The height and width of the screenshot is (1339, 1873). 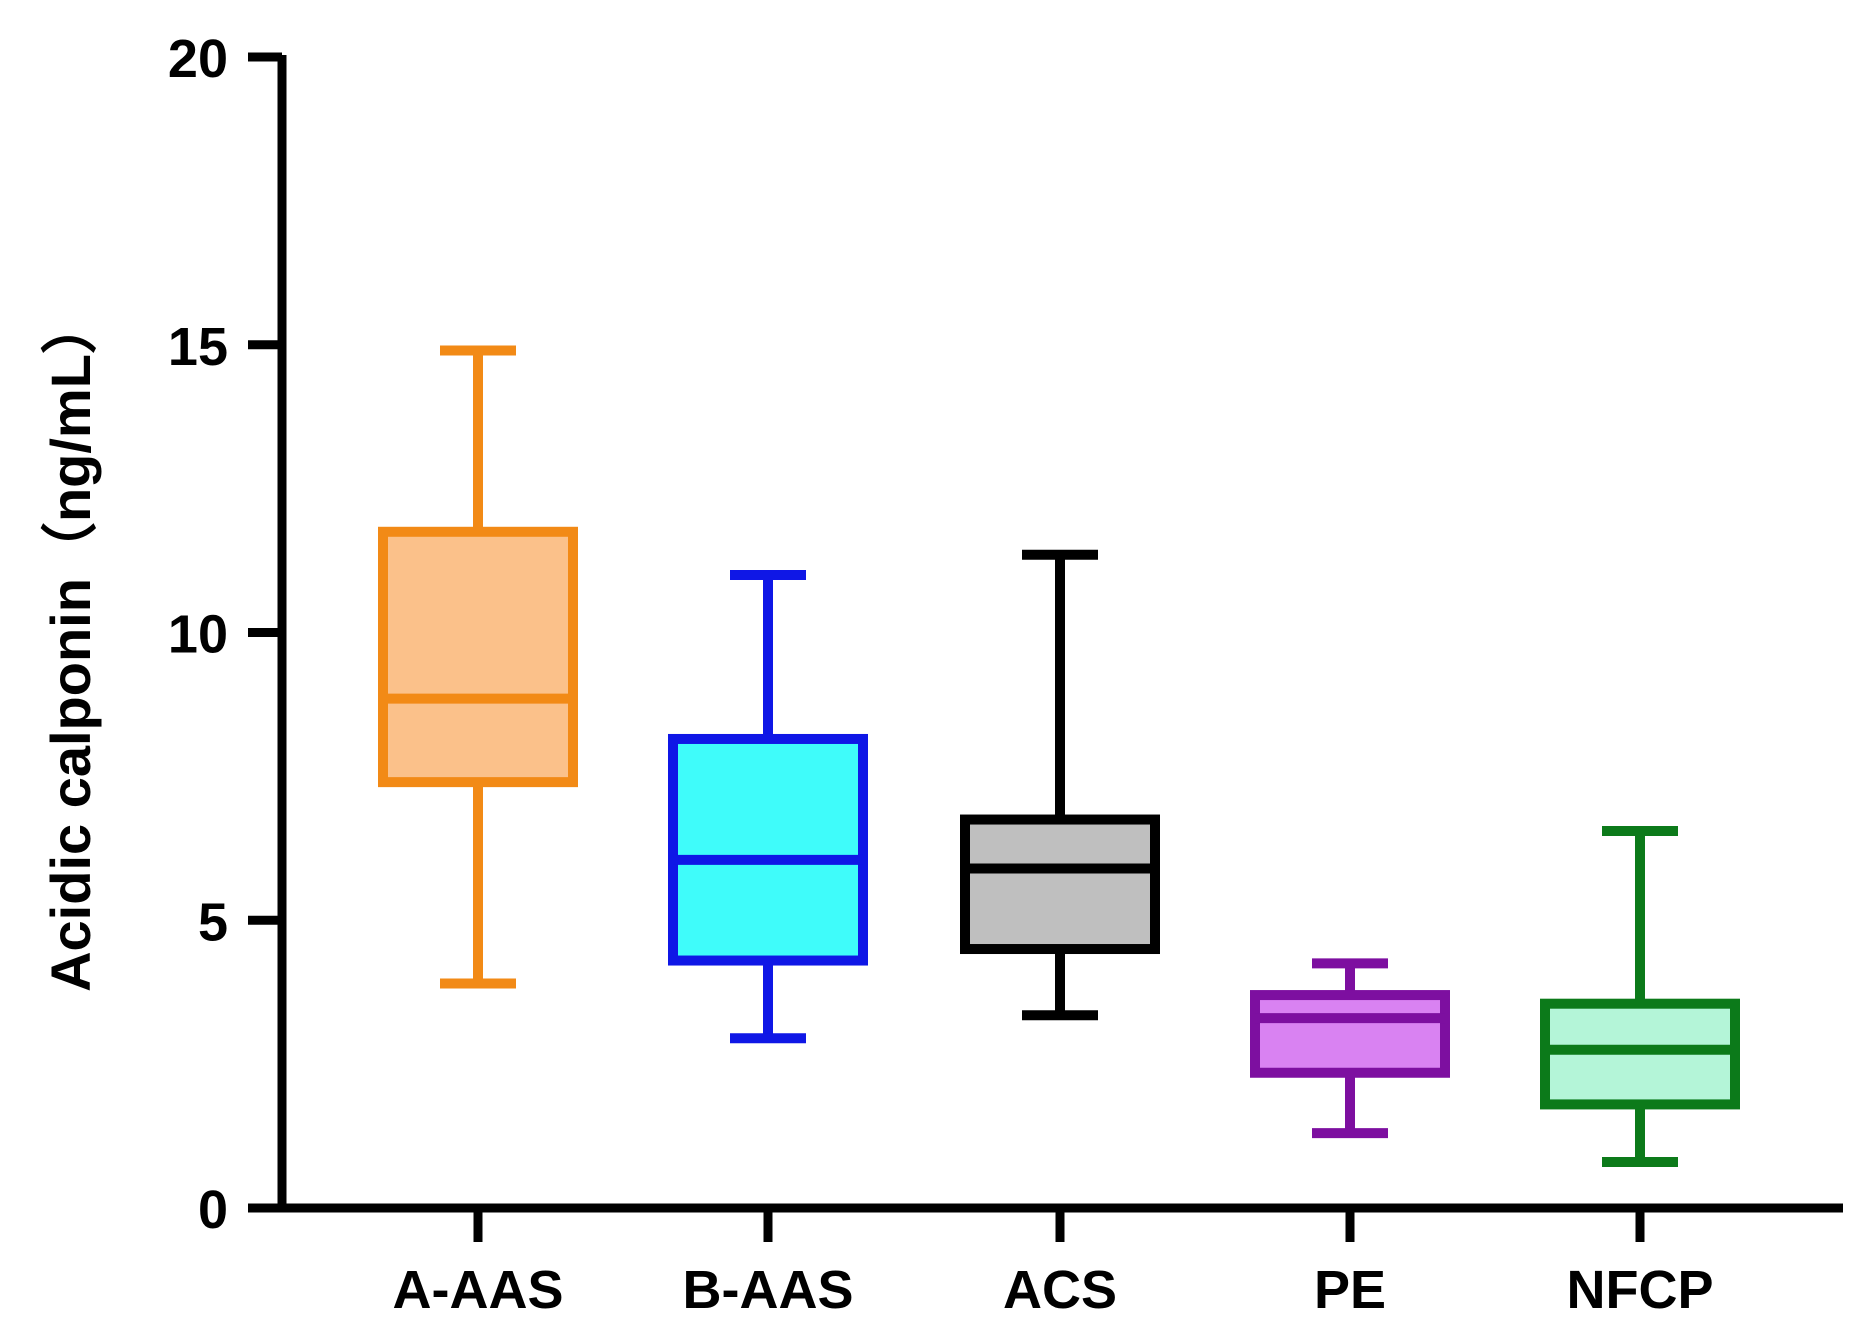 What do you see at coordinates (1640, 1290) in the screenshot?
I see `x-tick-label: NFCP` at bounding box center [1640, 1290].